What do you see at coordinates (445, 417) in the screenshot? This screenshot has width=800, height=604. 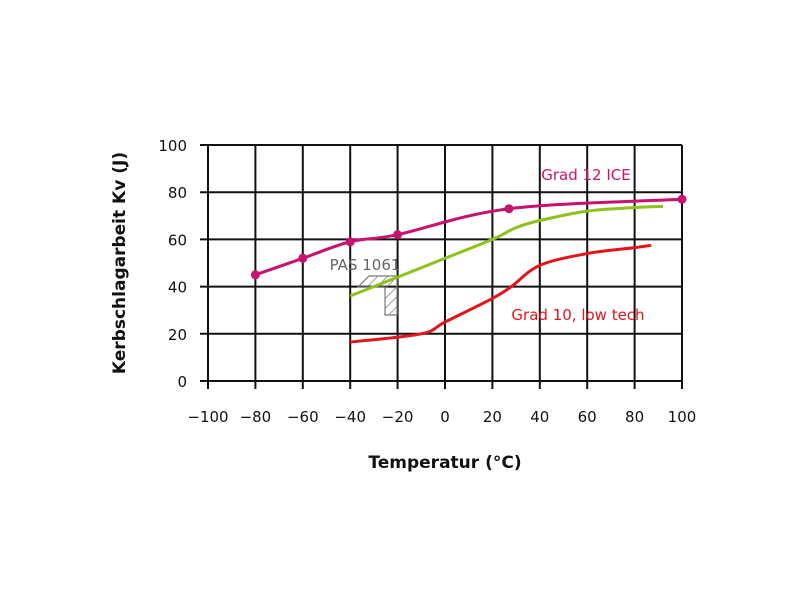 I see `x-tick-label: 0` at bounding box center [445, 417].